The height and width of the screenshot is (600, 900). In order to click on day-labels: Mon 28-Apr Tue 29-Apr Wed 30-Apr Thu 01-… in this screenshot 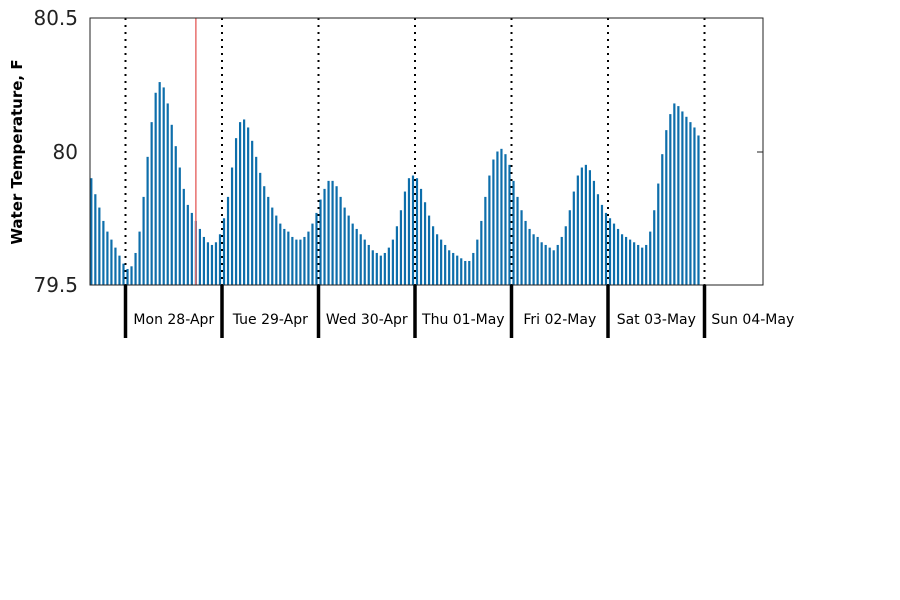, I will do `click(463, 320)`.